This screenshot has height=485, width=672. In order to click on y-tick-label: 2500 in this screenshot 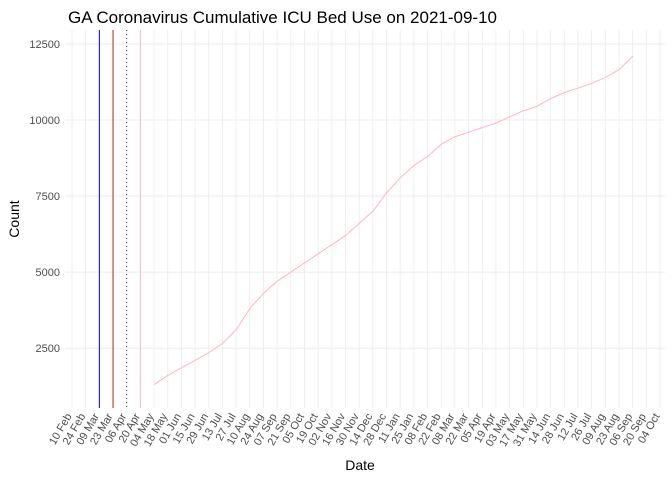, I will do `click(48, 349)`.